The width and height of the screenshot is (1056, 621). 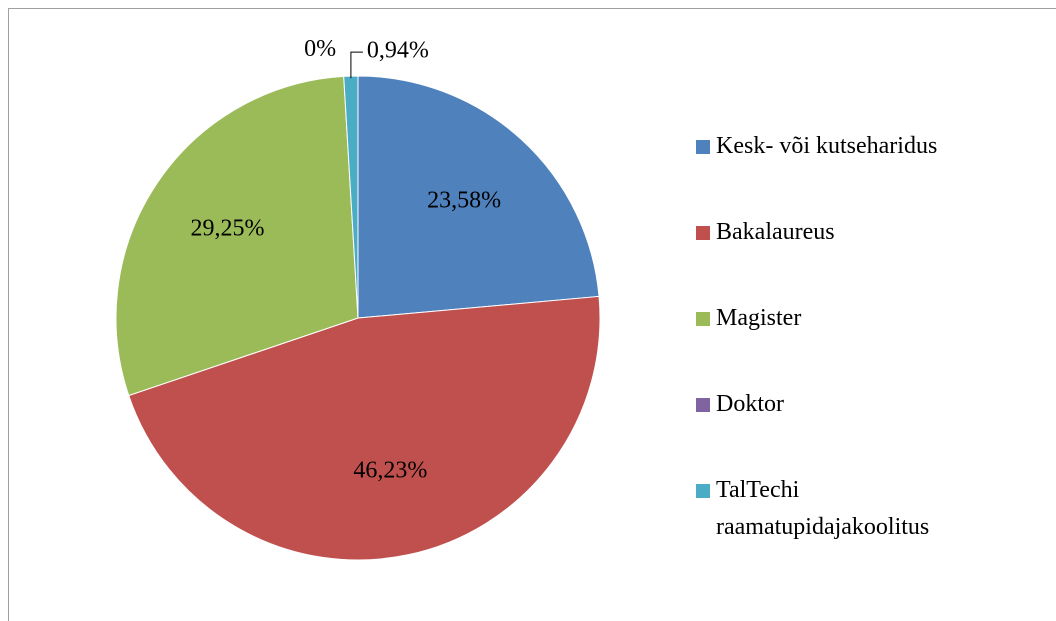 What do you see at coordinates (356, 65) in the screenshot?
I see `leader-line` at bounding box center [356, 65].